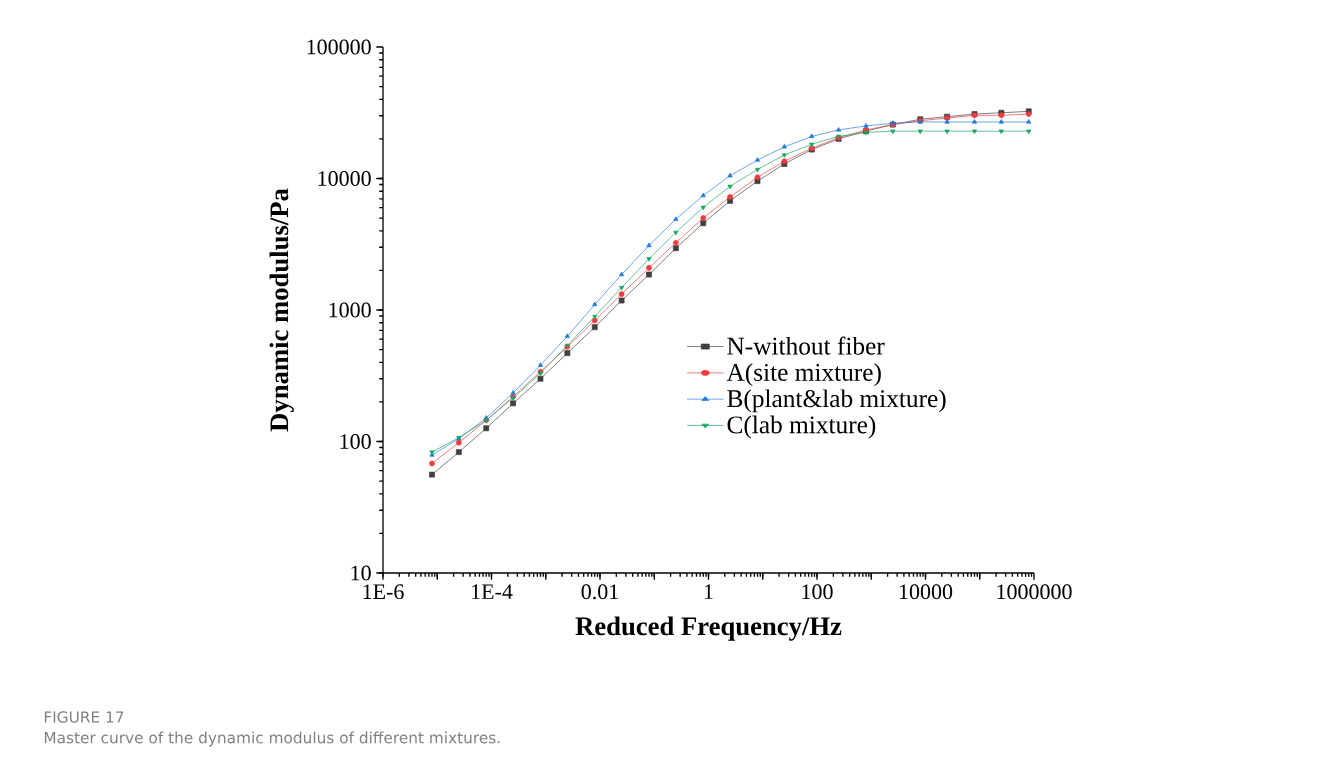 This screenshot has width=1328, height=762. Describe the element at coordinates (803, 375) in the screenshot. I see `legend-label: A(site mixture)` at that location.